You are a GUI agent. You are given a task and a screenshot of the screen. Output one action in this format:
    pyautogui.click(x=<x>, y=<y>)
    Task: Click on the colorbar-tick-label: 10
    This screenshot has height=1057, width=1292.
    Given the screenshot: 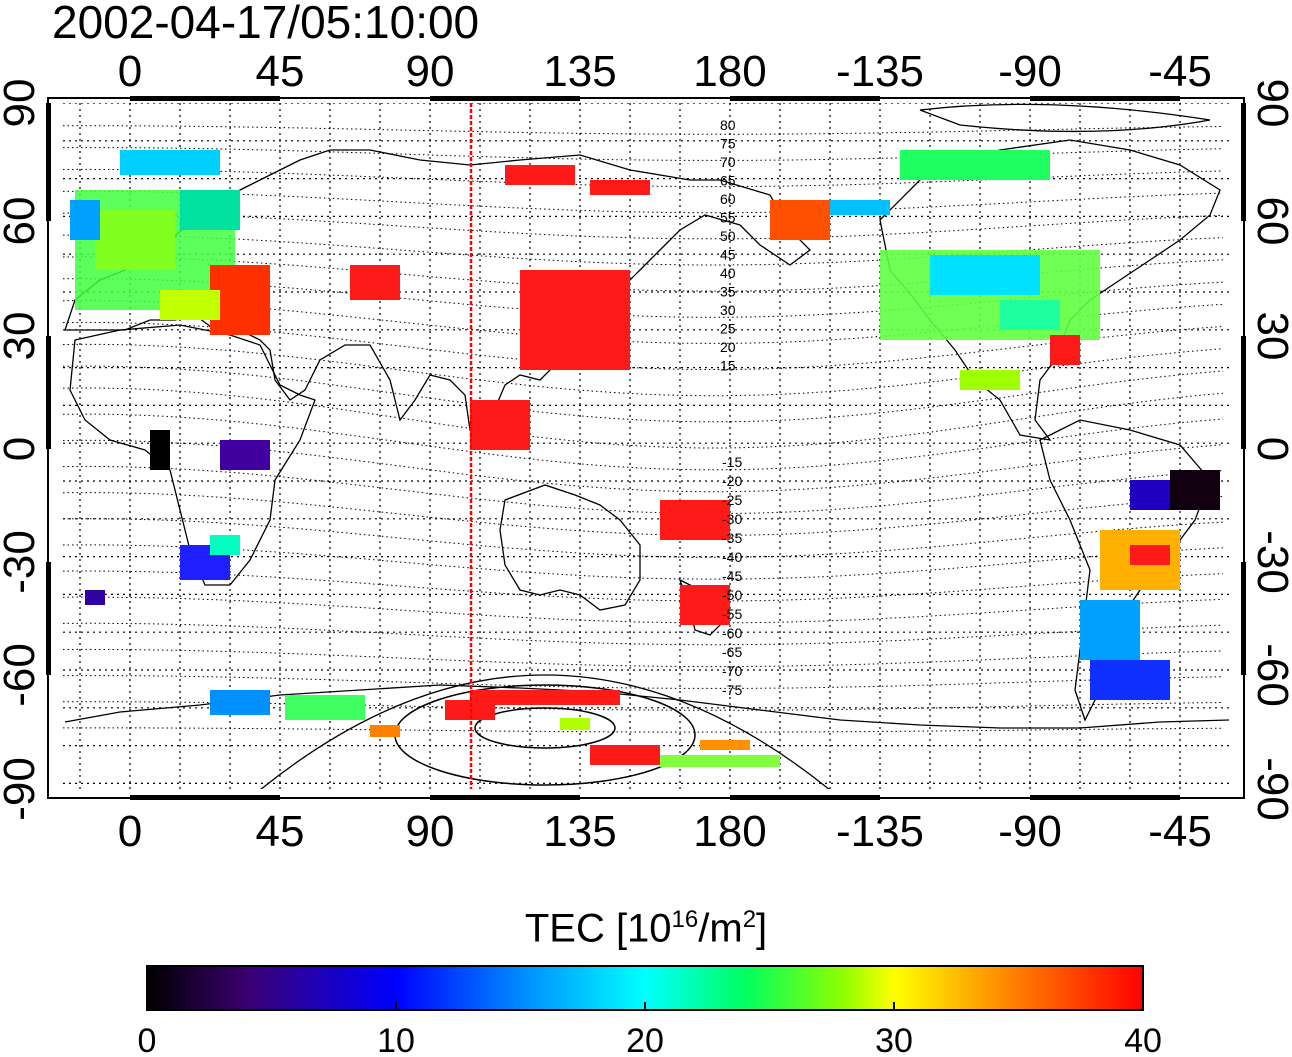 What is the action you would take?
    pyautogui.click(x=396, y=1039)
    